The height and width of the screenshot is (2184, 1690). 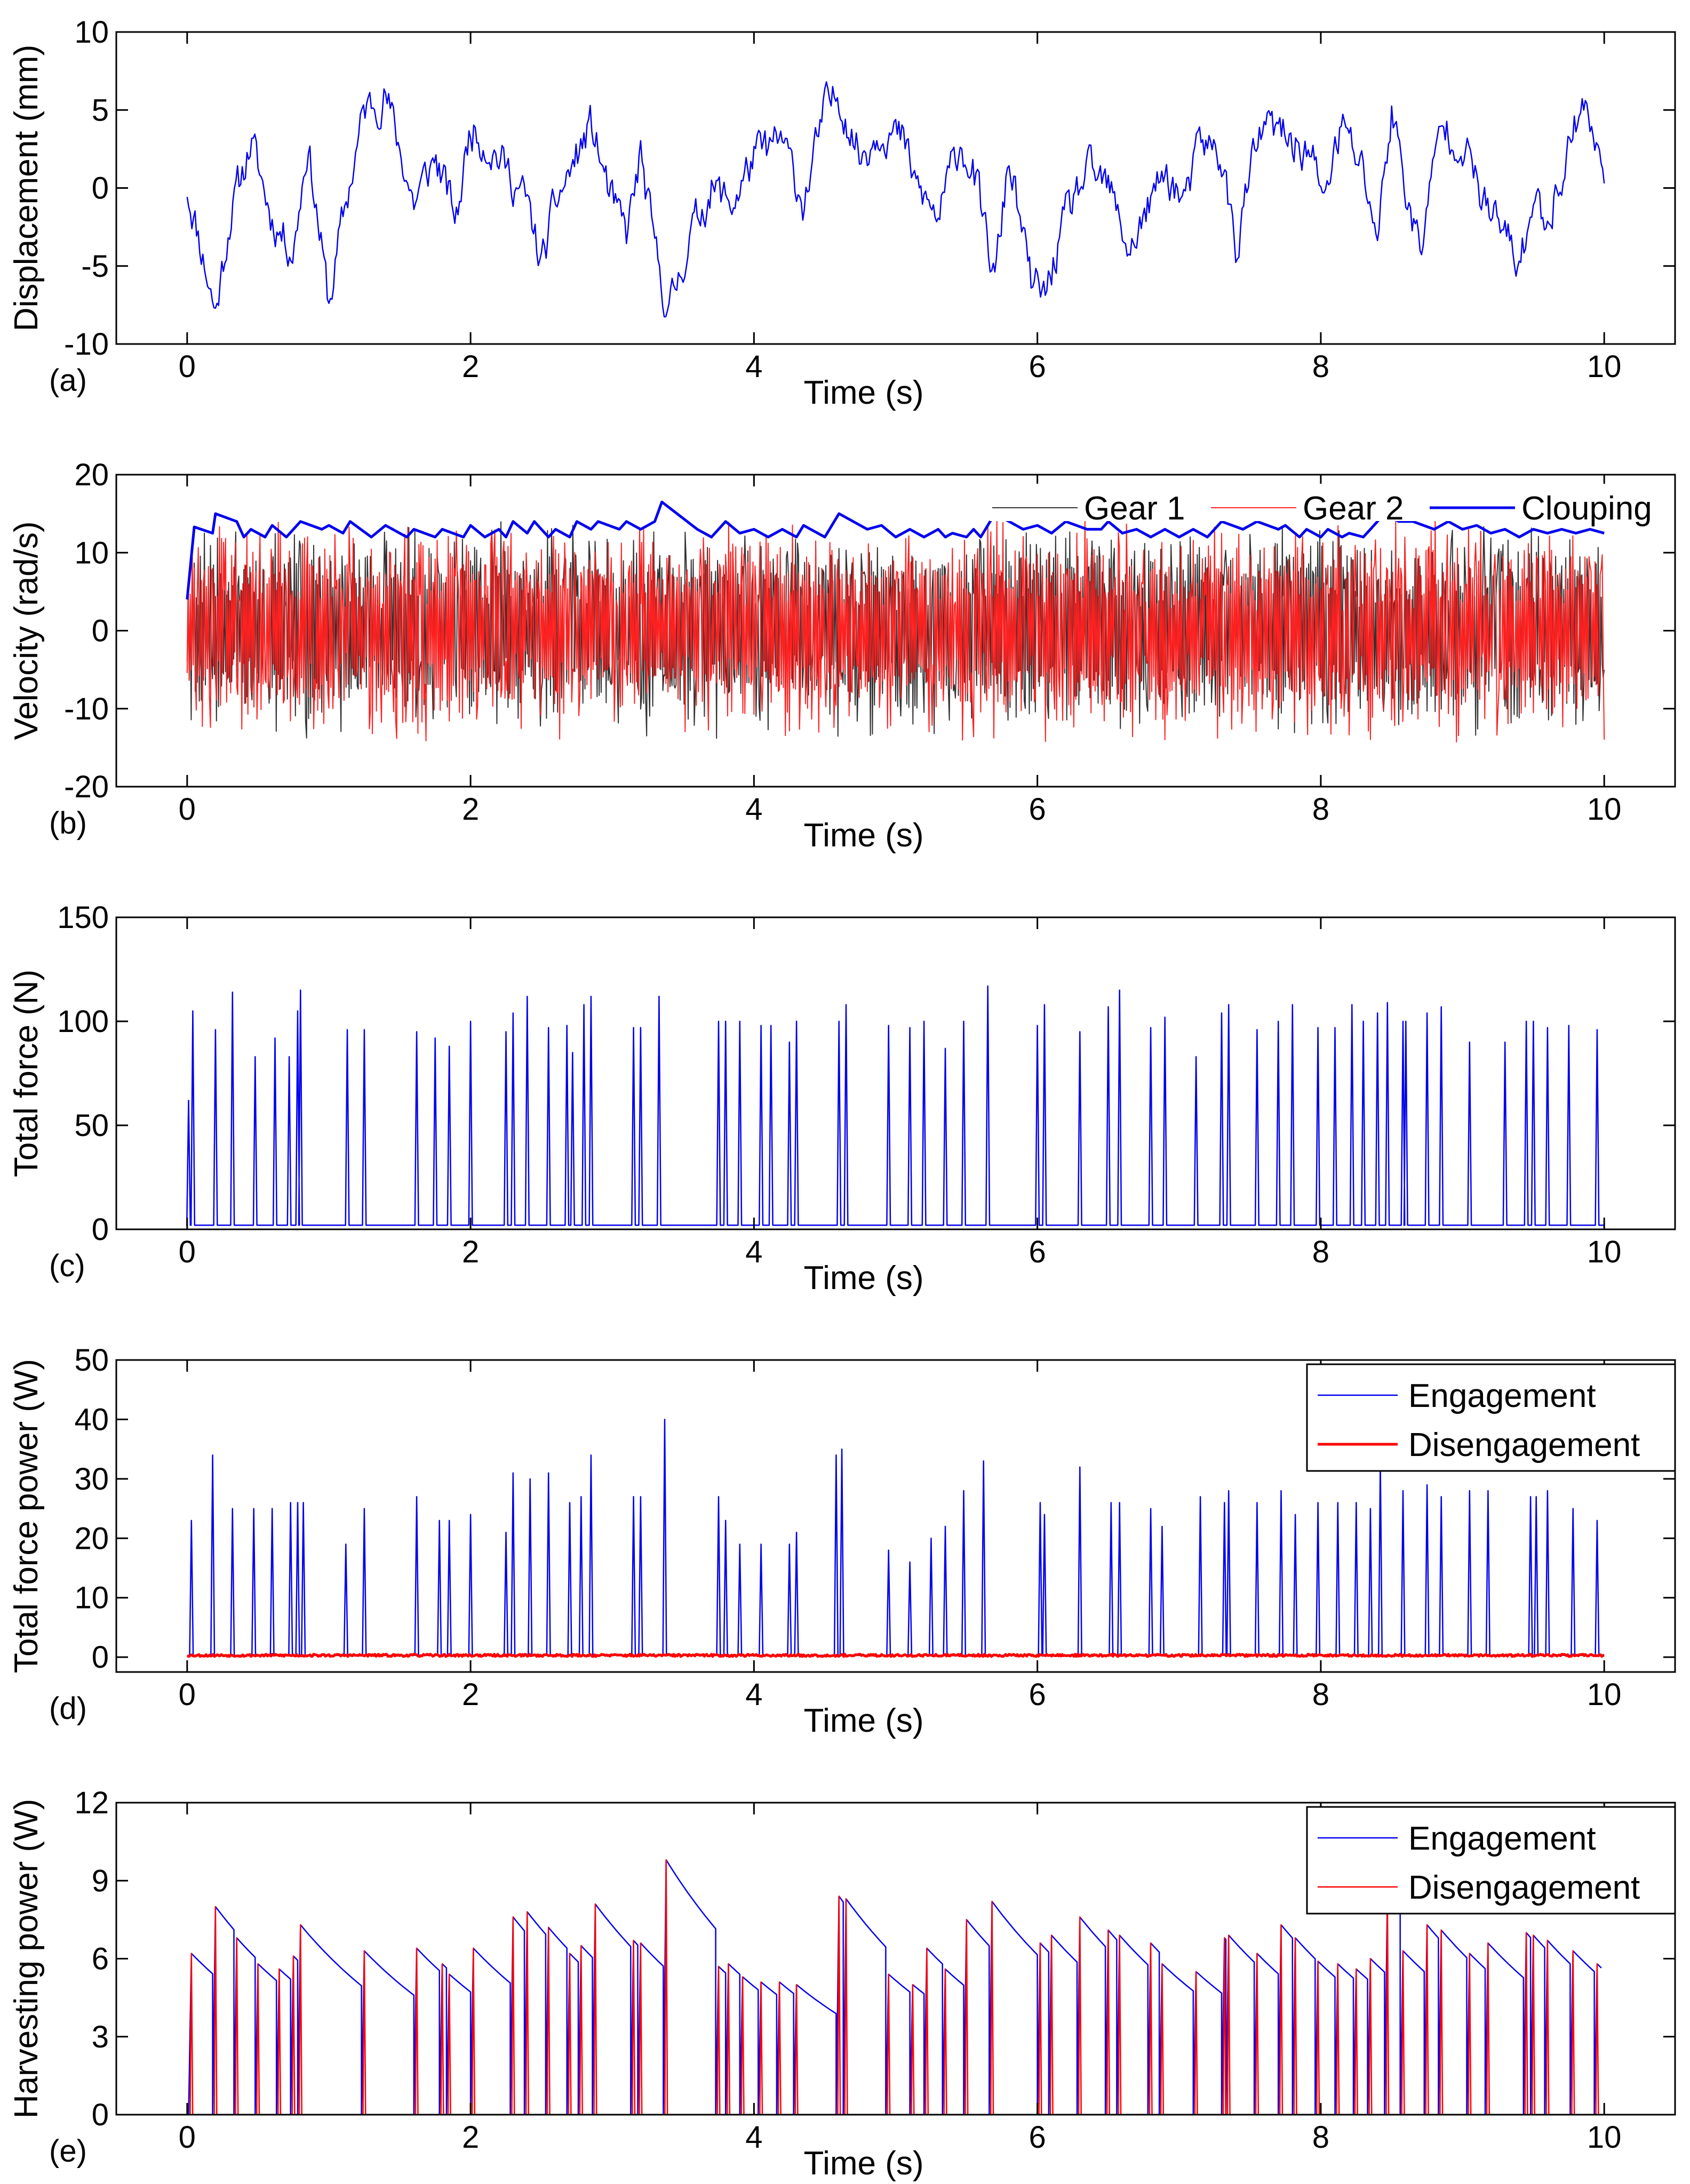 I want to click on y-tick-label: -5, so click(x=95, y=266).